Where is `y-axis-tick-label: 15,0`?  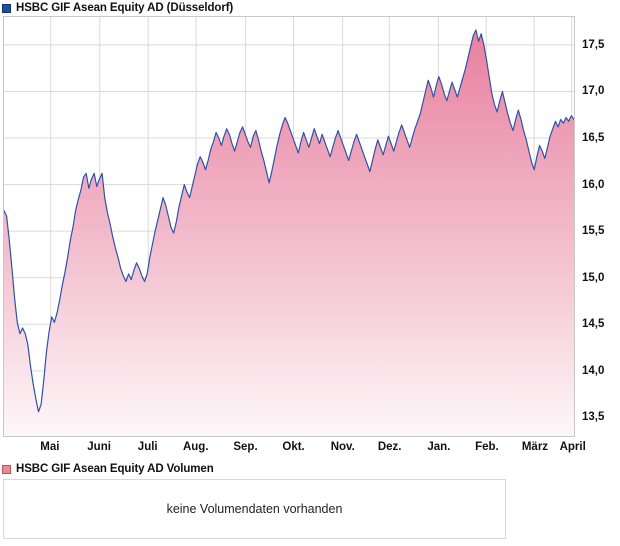 y-axis-tick-label: 15,0 is located at coordinates (593, 277).